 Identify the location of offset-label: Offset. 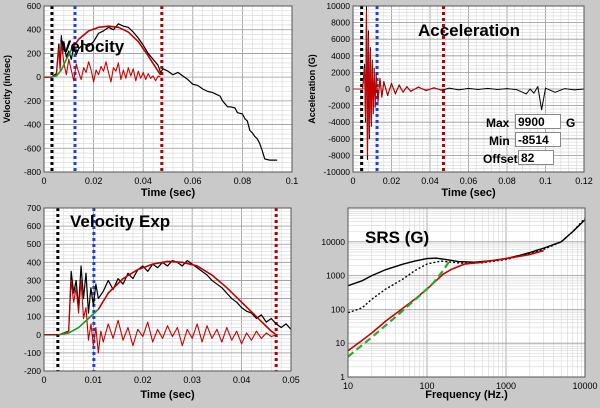
(500, 159).